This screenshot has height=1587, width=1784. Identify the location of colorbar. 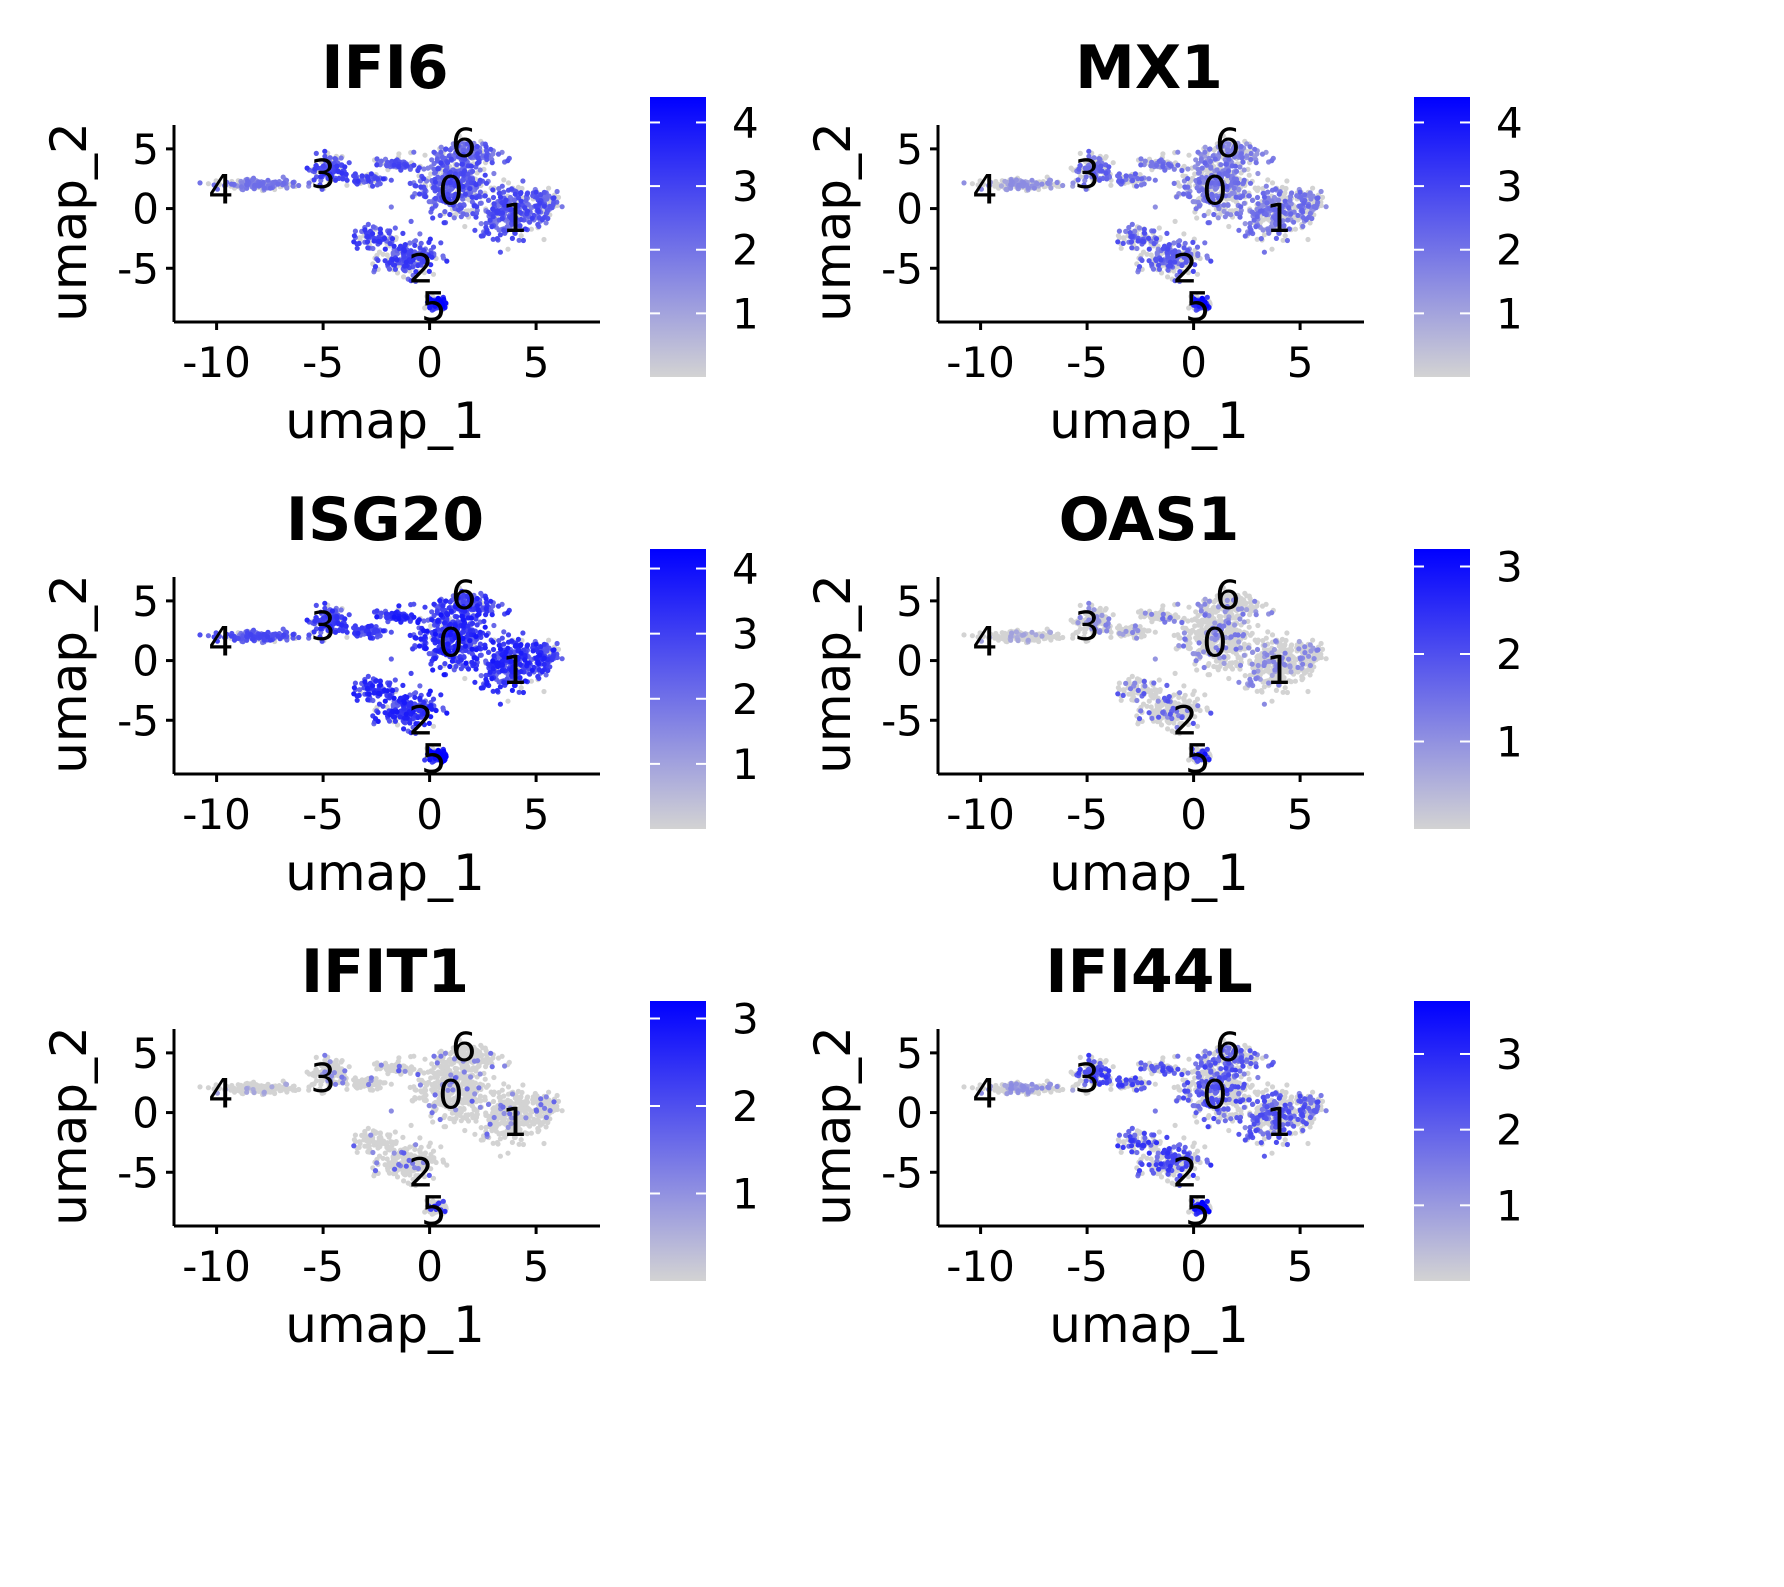
(678, 237).